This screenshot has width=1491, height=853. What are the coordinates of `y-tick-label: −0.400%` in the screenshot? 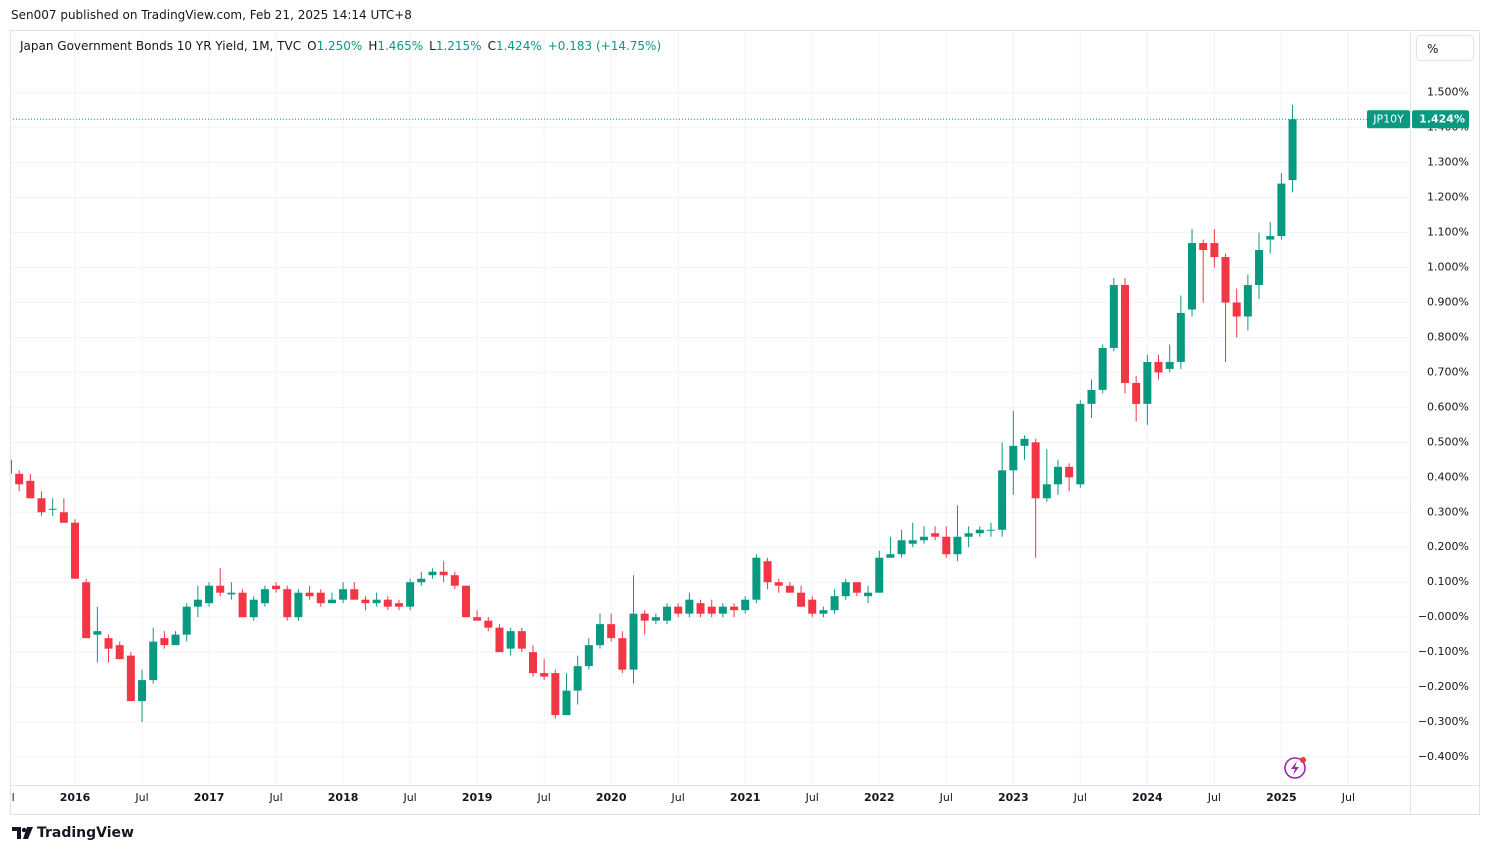 It's located at (1443, 756).